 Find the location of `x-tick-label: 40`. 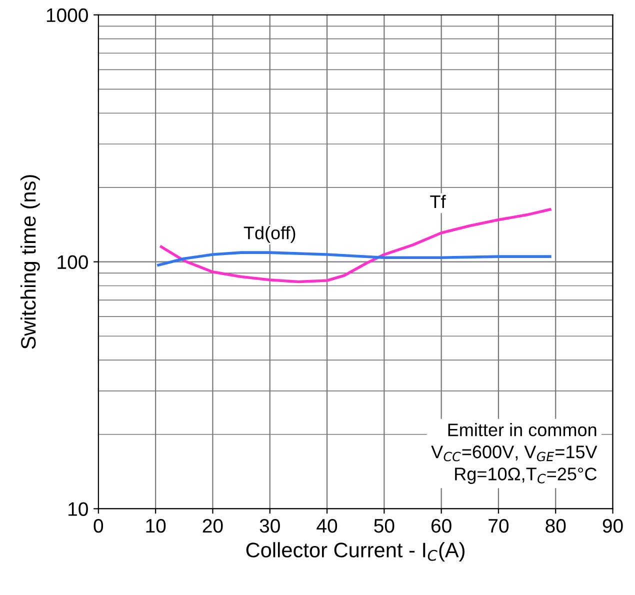

x-tick-label: 40 is located at coordinates (327, 525).